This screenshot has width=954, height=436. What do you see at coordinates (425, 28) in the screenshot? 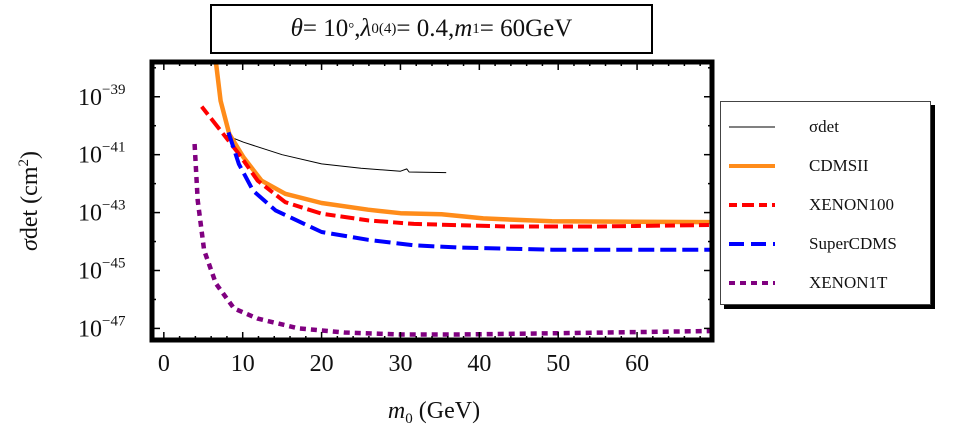
I see `title-lambda-value: = 0.4,` at bounding box center [425, 28].